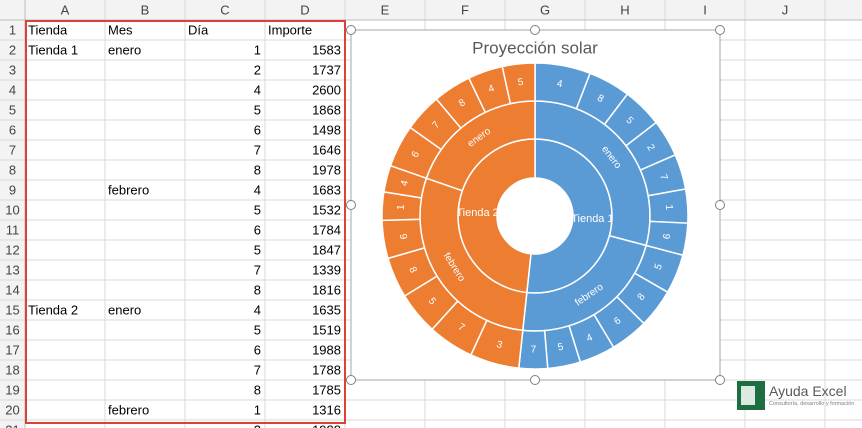  What do you see at coordinates (12, 110) in the screenshot?
I see `row-header: 5` at bounding box center [12, 110].